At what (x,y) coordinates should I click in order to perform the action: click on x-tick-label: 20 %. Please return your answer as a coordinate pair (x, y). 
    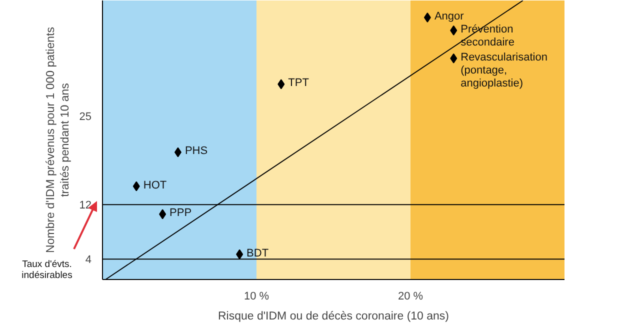
    Looking at the image, I should click on (411, 296).